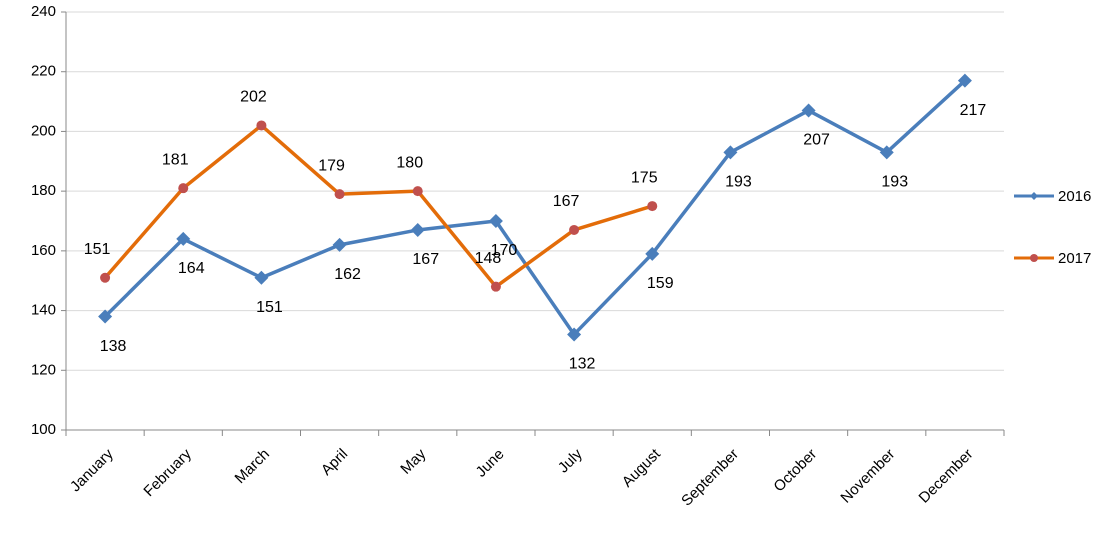  I want to click on x-tick-label: May, so click(413, 461).